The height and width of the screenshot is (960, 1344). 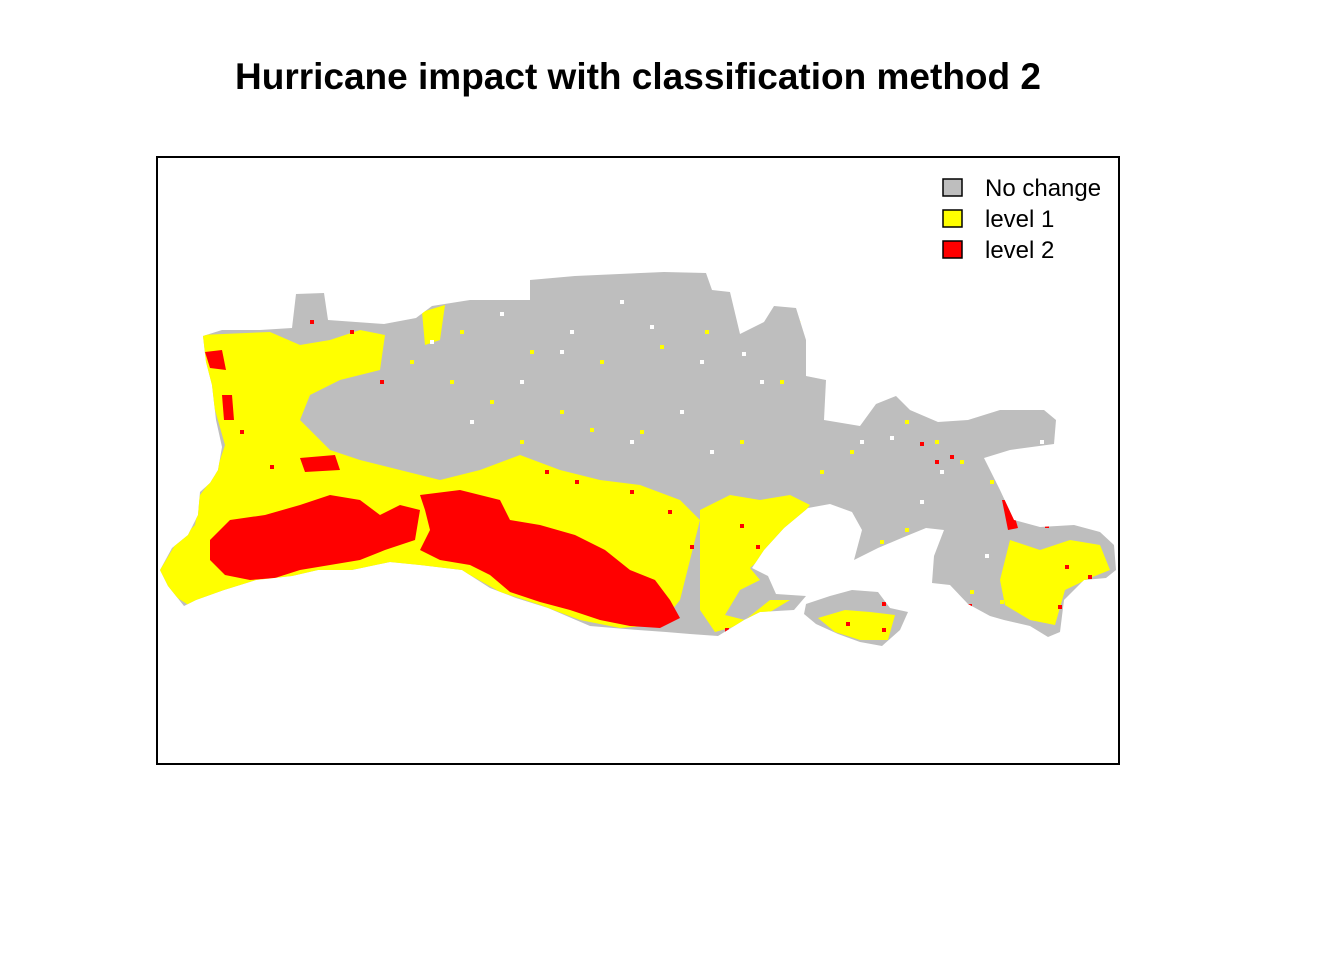 What do you see at coordinates (550, 559) in the screenshot?
I see `level2-central` at bounding box center [550, 559].